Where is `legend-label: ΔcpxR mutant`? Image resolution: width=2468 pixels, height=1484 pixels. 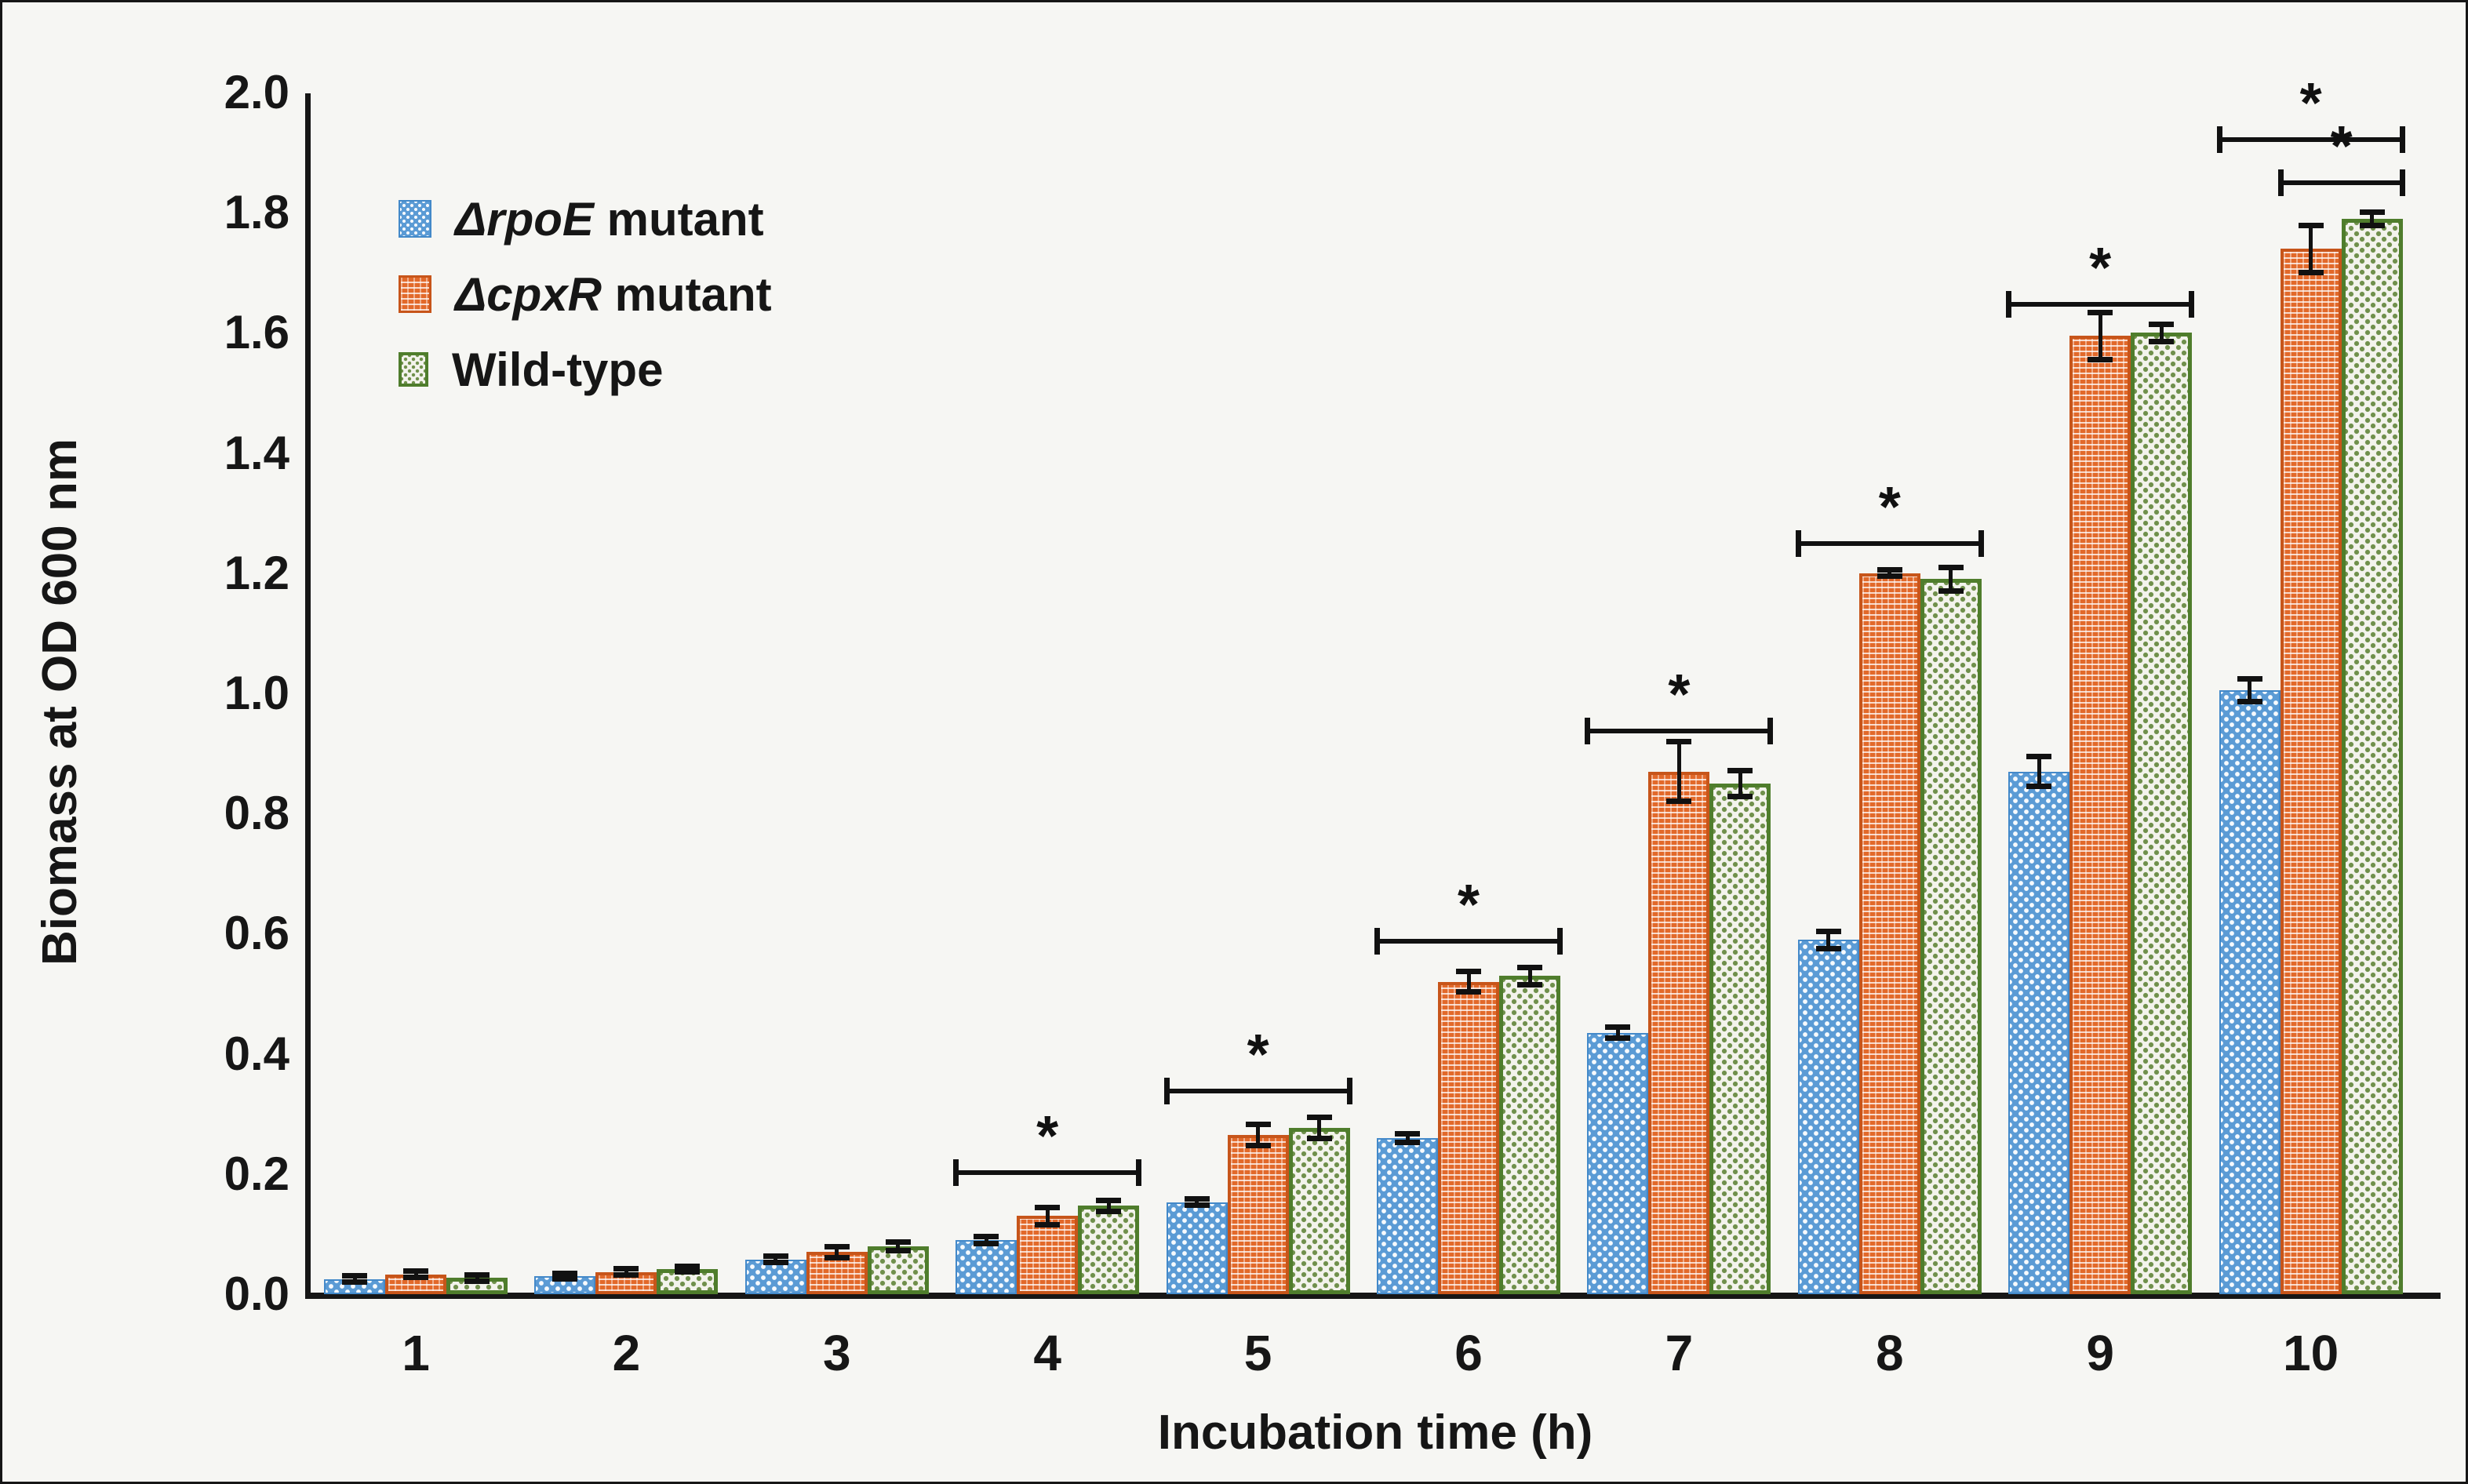 legend-label: ΔcpxR mutant is located at coordinates (613, 294).